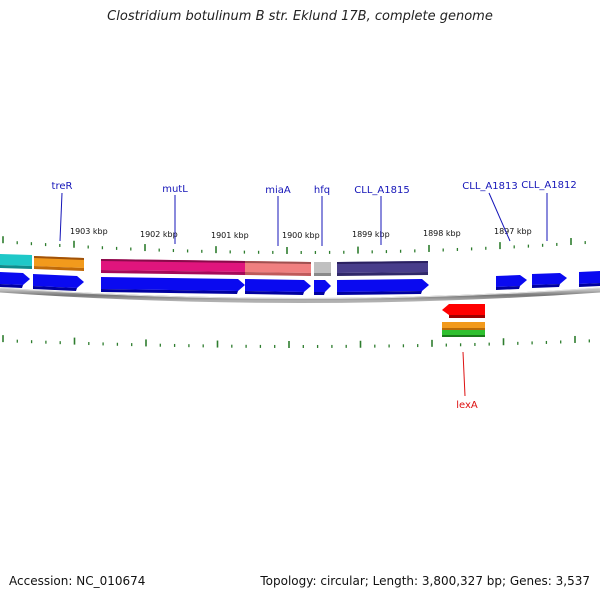 This screenshot has width=600, height=600. Describe the element at coordinates (89, 231) in the screenshot. I see `scale-label-1903-kbp: 1903 kbp` at that location.